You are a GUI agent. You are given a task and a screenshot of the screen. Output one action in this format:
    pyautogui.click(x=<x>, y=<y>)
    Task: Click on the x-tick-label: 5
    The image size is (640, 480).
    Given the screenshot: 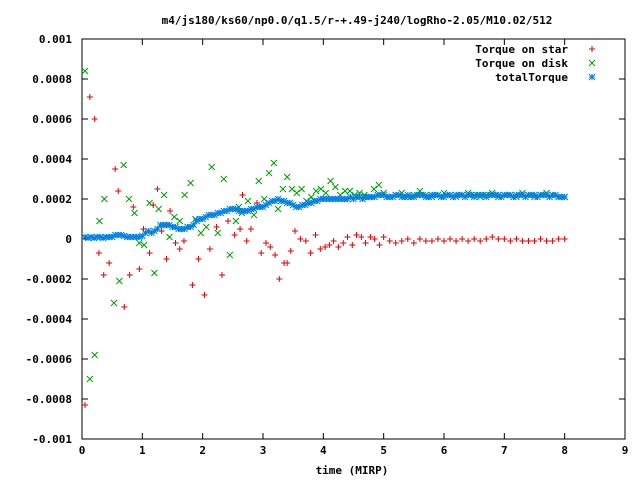 What is the action you would take?
    pyautogui.click(x=383, y=450)
    